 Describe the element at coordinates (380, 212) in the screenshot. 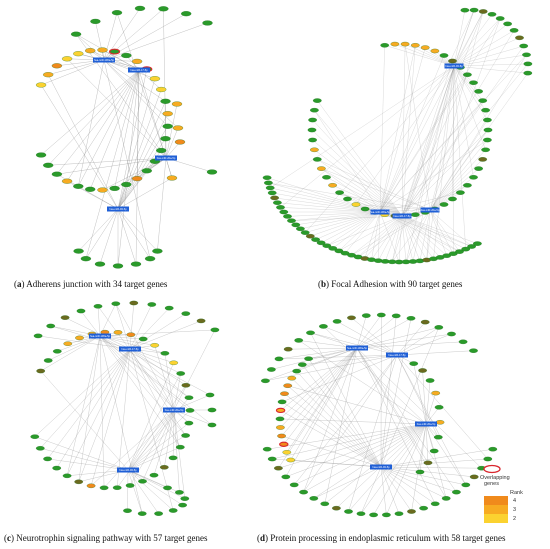

I see `panel-b-mirna-label: hsa-miR-106a-5p` at that location.